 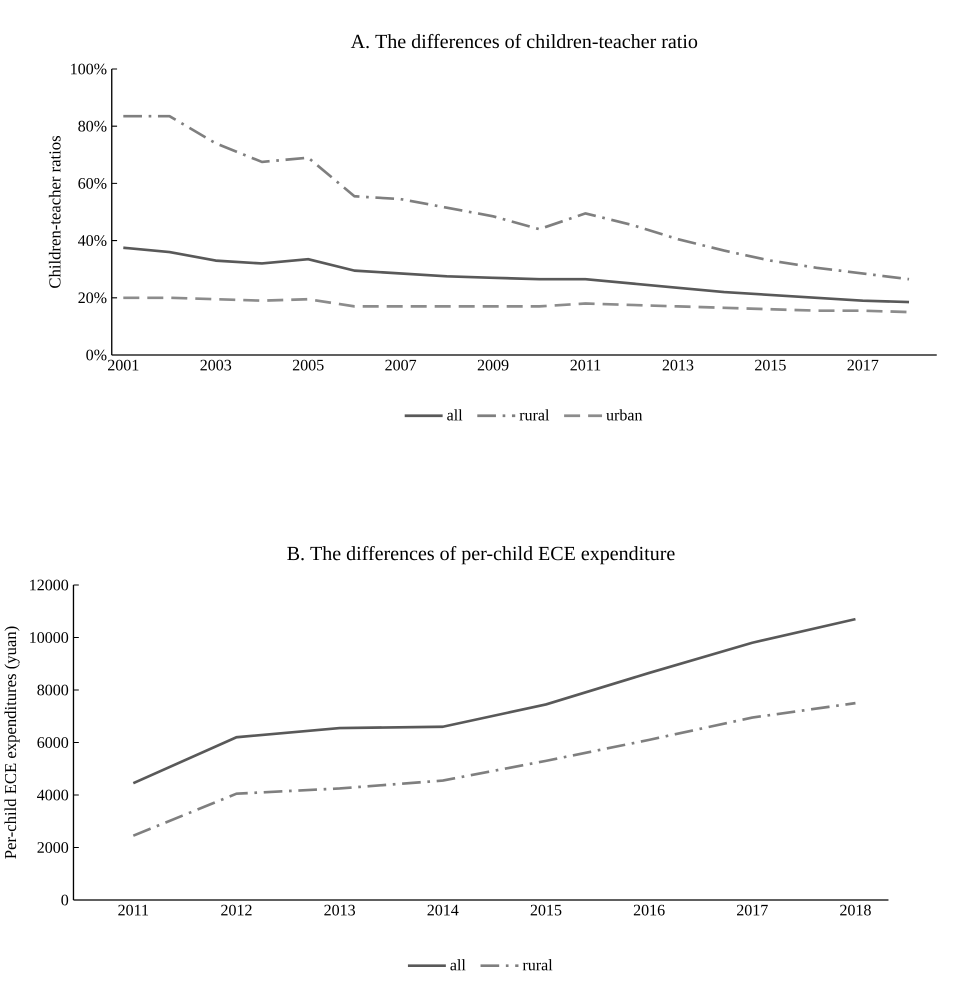 I want to click on y-axis-title: Per-child ECE expenditures (yuan), so click(x=12, y=742).